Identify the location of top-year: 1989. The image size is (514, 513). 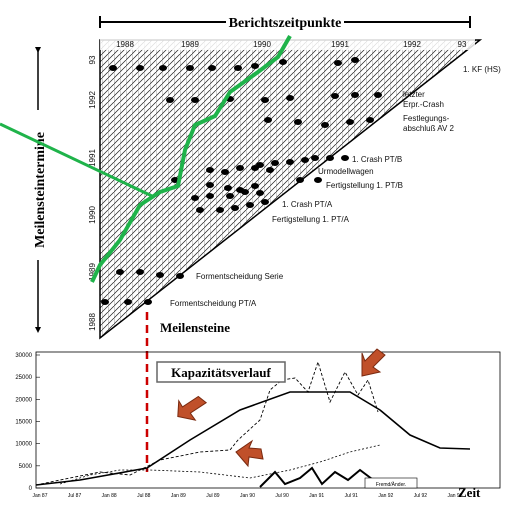
(190, 44).